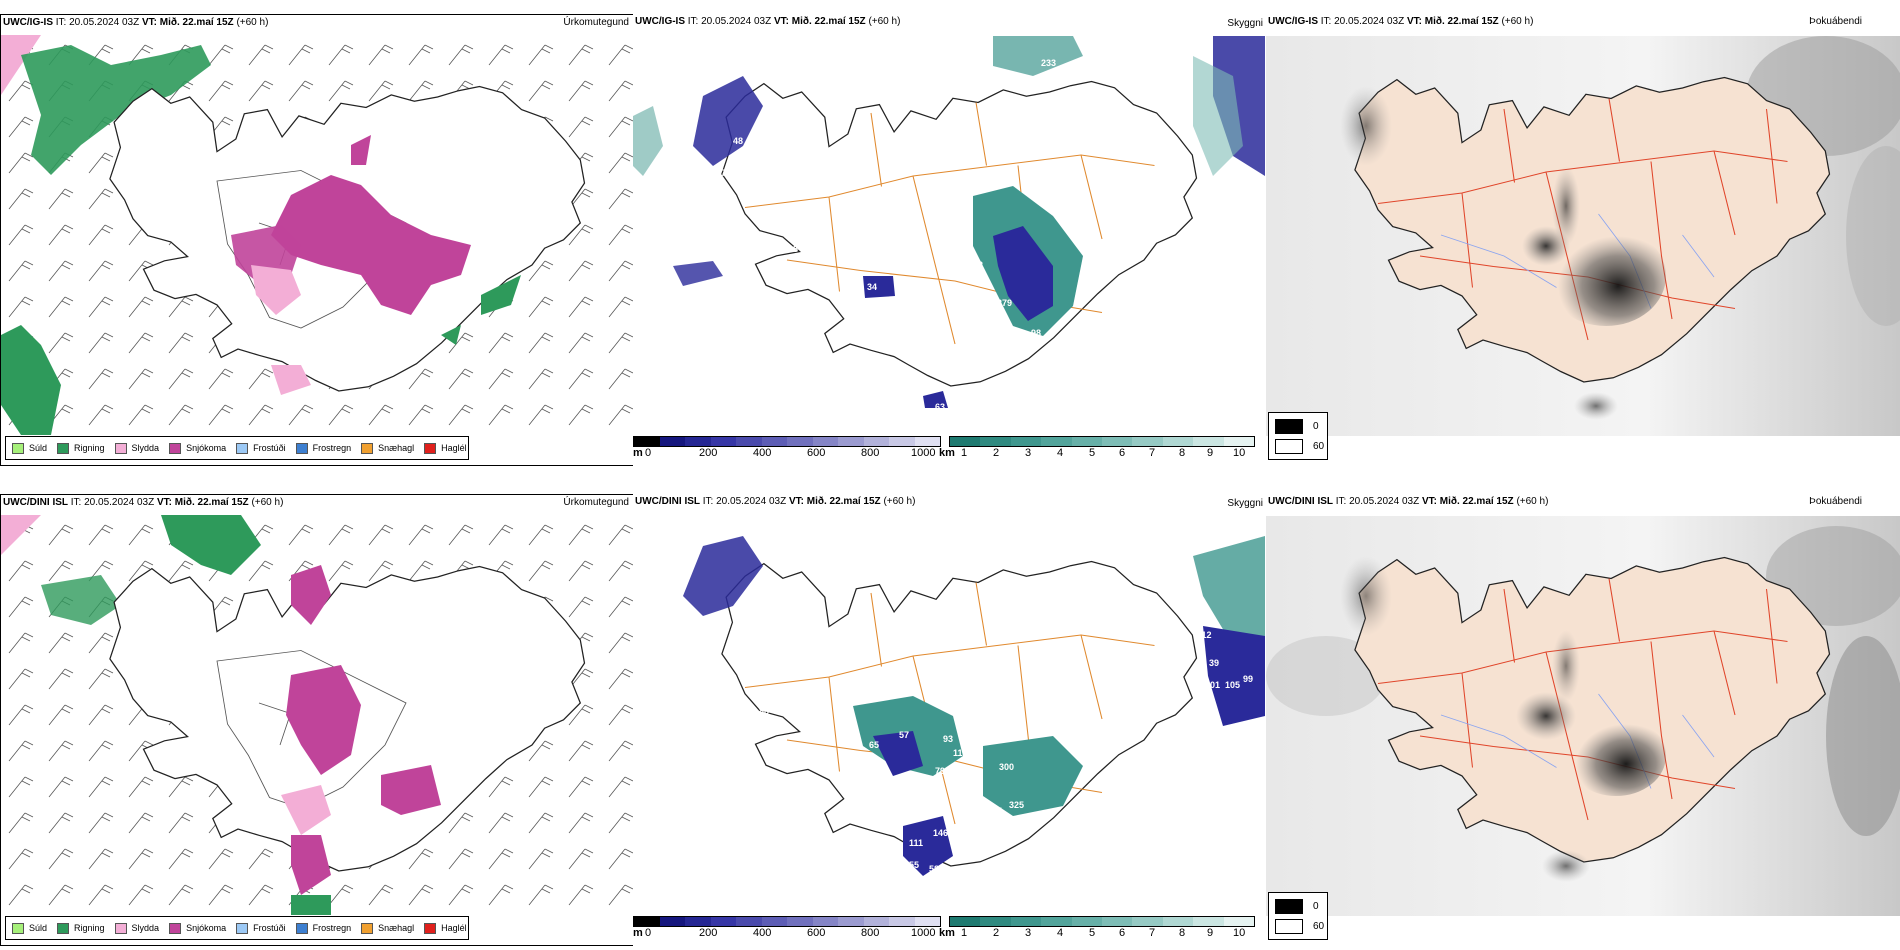 The height and width of the screenshot is (950, 1900). I want to click on ceiling-label: 98, so click(1036, 333).